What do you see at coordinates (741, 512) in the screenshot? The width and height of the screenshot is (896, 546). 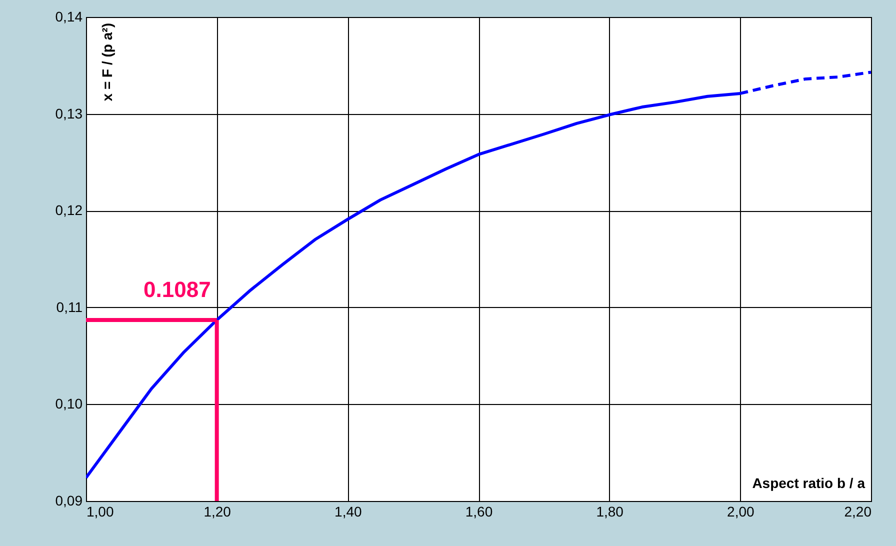 I see `x-tick-label: 2,00` at bounding box center [741, 512].